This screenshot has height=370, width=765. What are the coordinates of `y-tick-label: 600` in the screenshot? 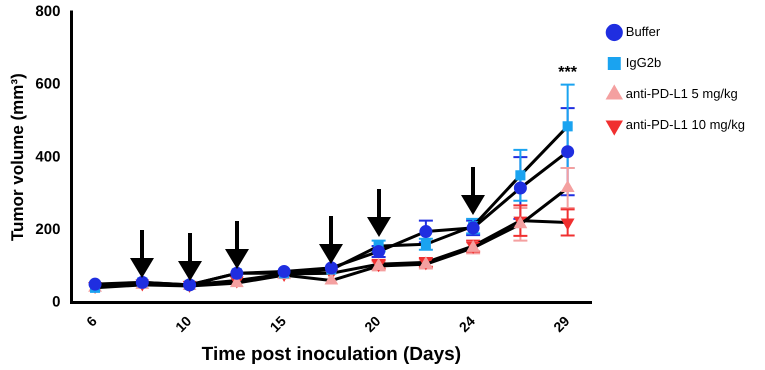 It's located at (47, 84).